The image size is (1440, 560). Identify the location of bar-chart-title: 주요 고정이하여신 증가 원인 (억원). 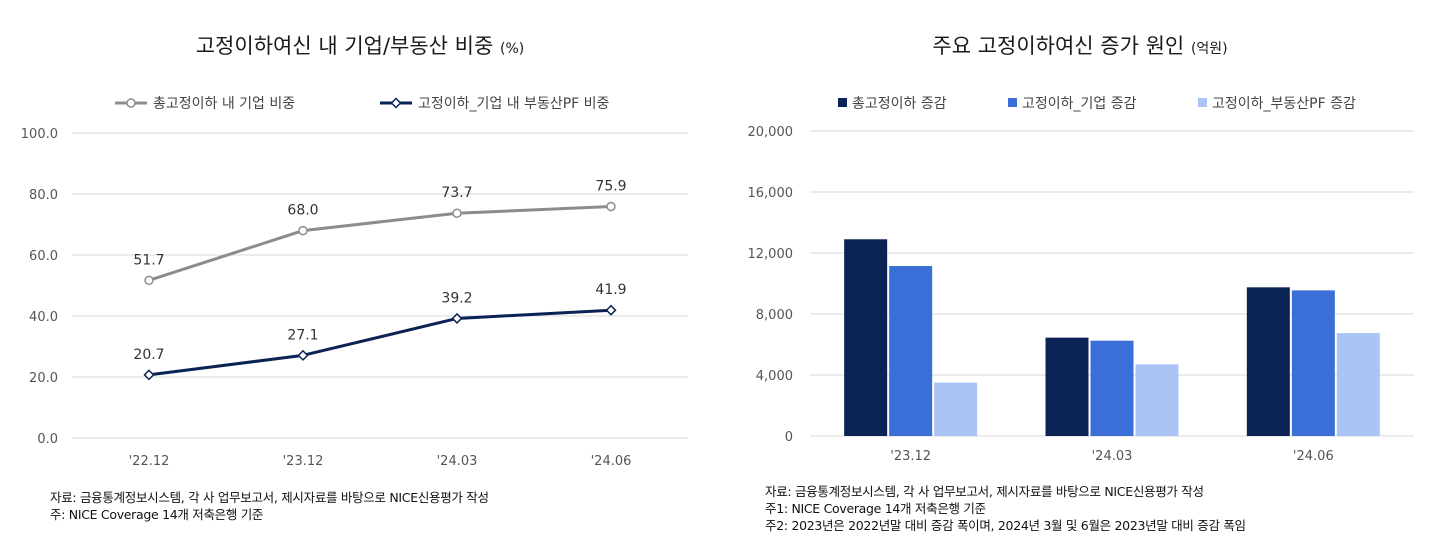
(1080, 45).